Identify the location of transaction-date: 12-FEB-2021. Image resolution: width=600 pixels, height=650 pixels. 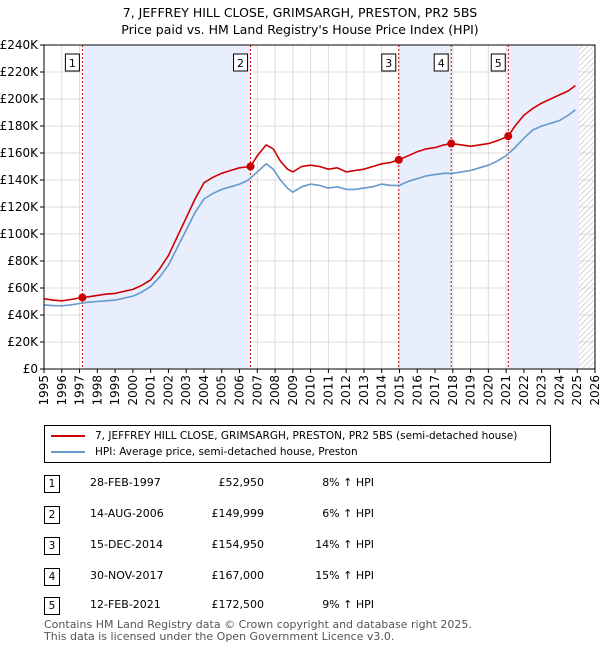
(125, 604).